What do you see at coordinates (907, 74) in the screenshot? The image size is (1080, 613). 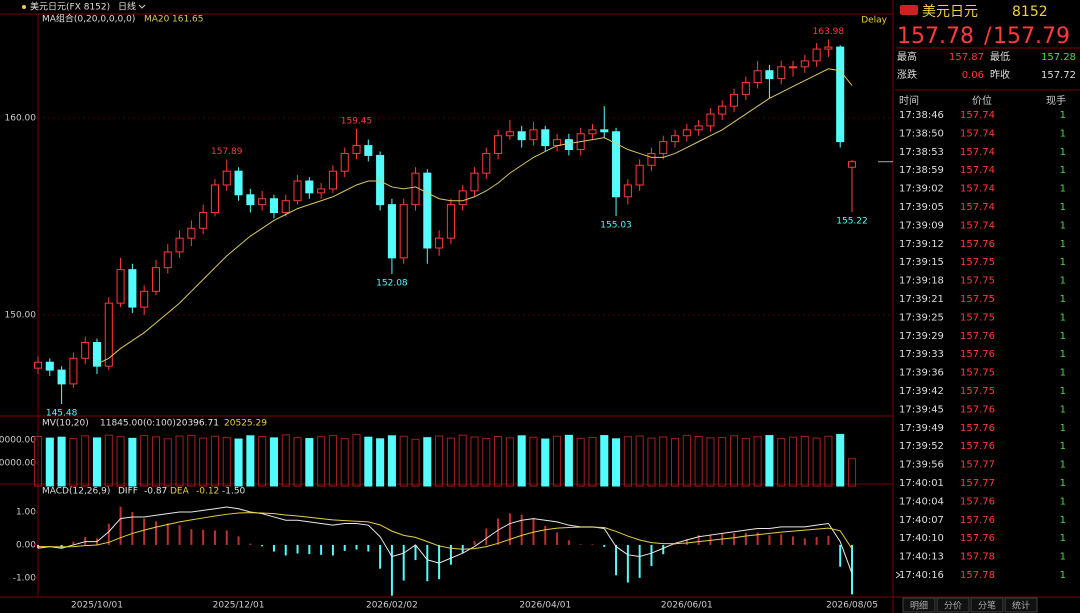 I see `stat-label: 涨跌` at bounding box center [907, 74].